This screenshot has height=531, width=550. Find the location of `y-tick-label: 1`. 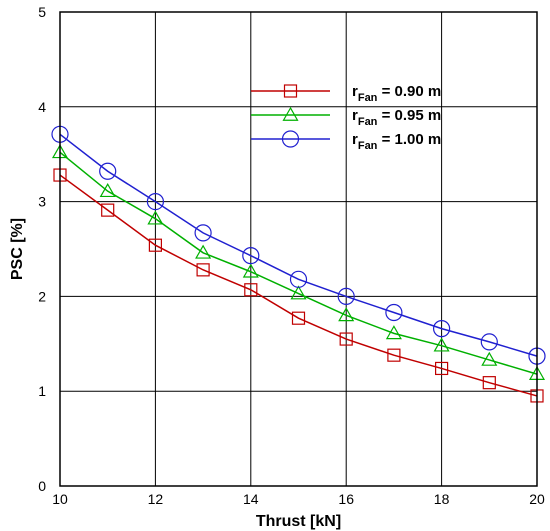

y-tick-label: 1 is located at coordinates (42, 391).